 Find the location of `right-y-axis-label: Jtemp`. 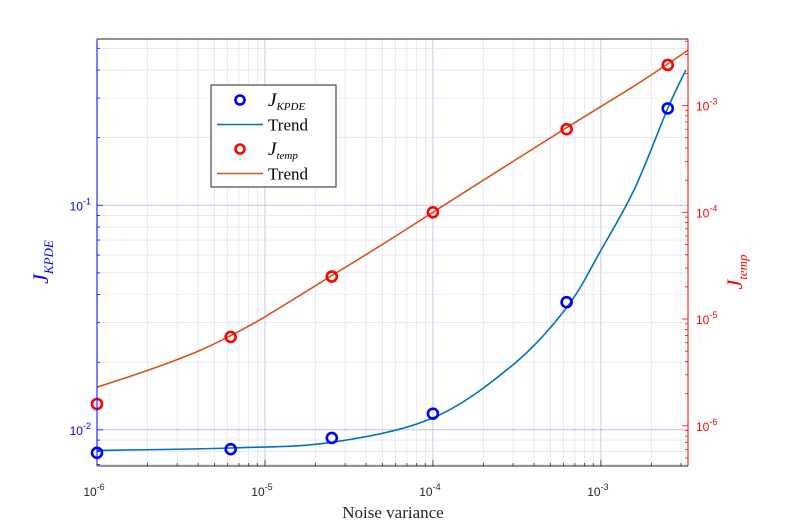

right-y-axis-label: Jtemp is located at coordinates (736, 272).